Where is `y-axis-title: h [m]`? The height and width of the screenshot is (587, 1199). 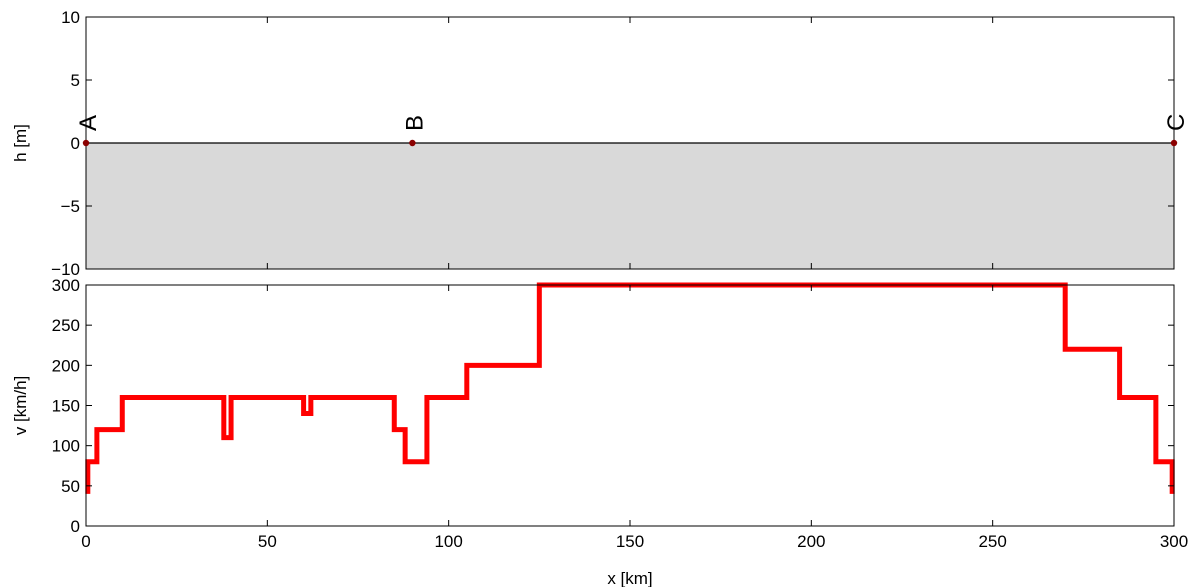
y-axis-title: h [m] is located at coordinates (20, 143).